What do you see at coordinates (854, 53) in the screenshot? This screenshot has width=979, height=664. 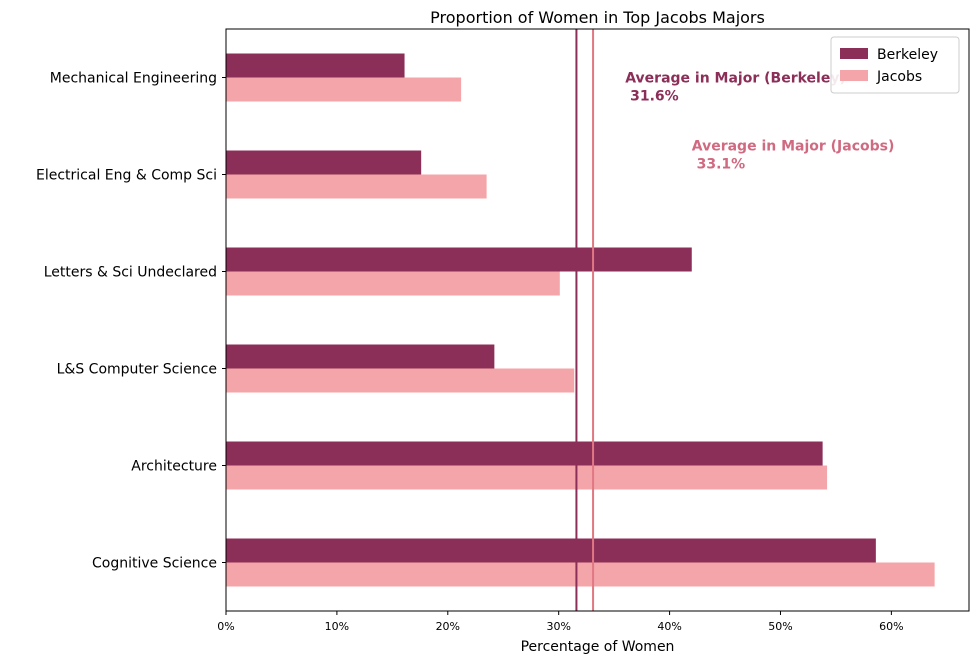 I see `legend-swatch-berkeley` at bounding box center [854, 53].